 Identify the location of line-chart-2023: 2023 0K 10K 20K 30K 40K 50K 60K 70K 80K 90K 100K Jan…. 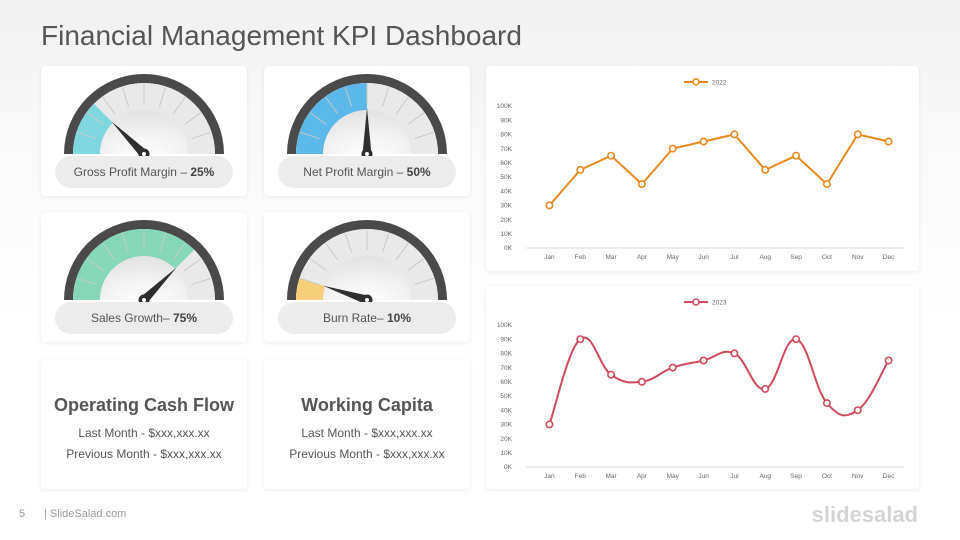
(700, 389).